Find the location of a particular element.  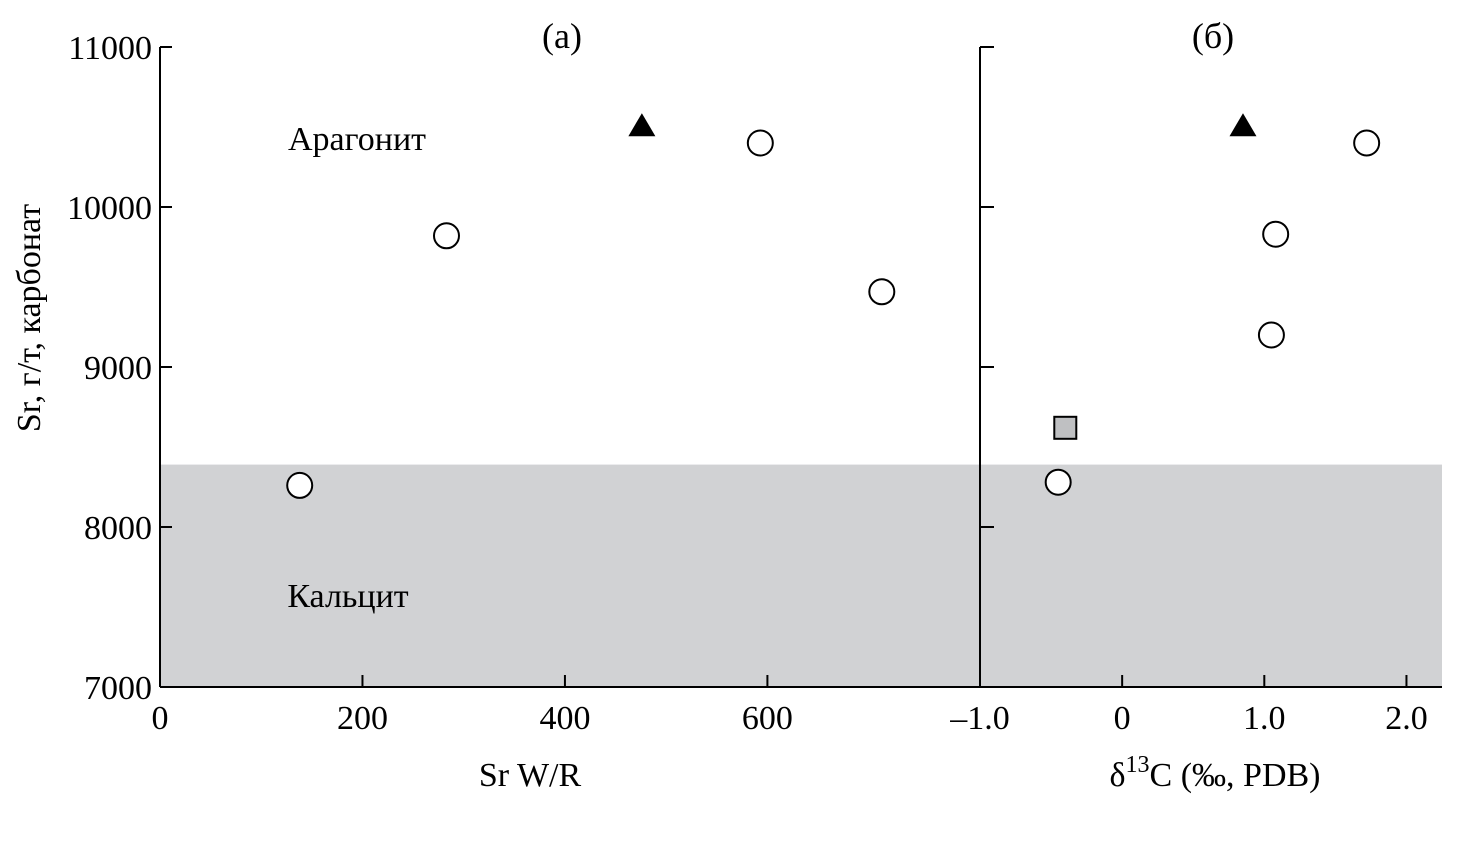

x-tick-label: 1.0 is located at coordinates (1264, 718).